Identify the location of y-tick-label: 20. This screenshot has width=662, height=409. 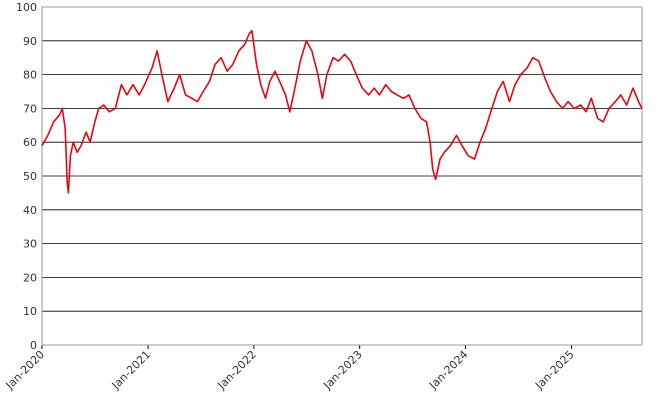
(30, 277).